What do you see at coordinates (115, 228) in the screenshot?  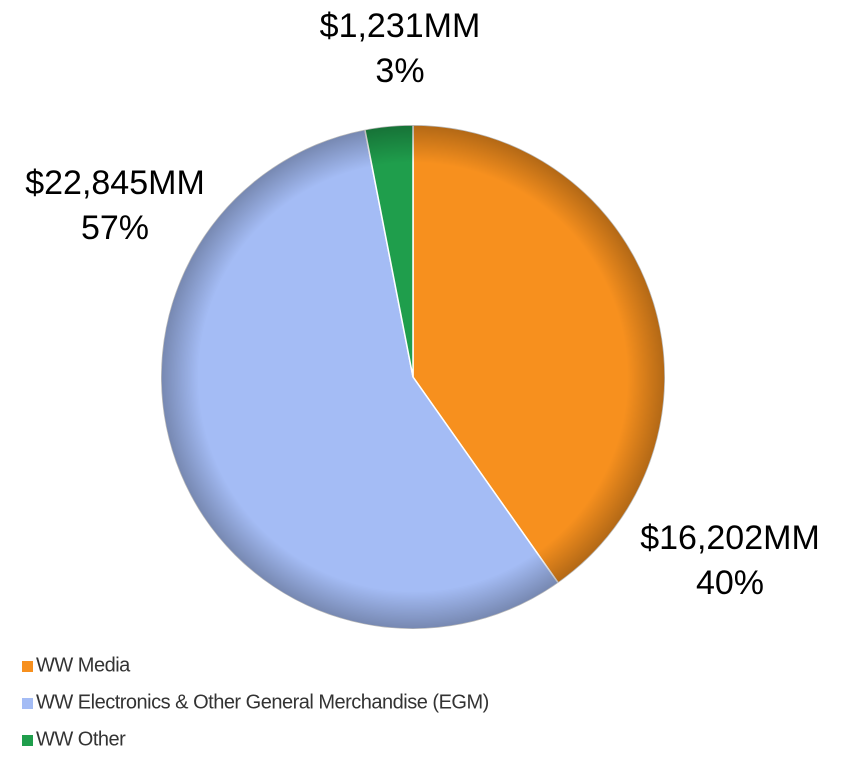 I see `percent-label: 57%` at bounding box center [115, 228].